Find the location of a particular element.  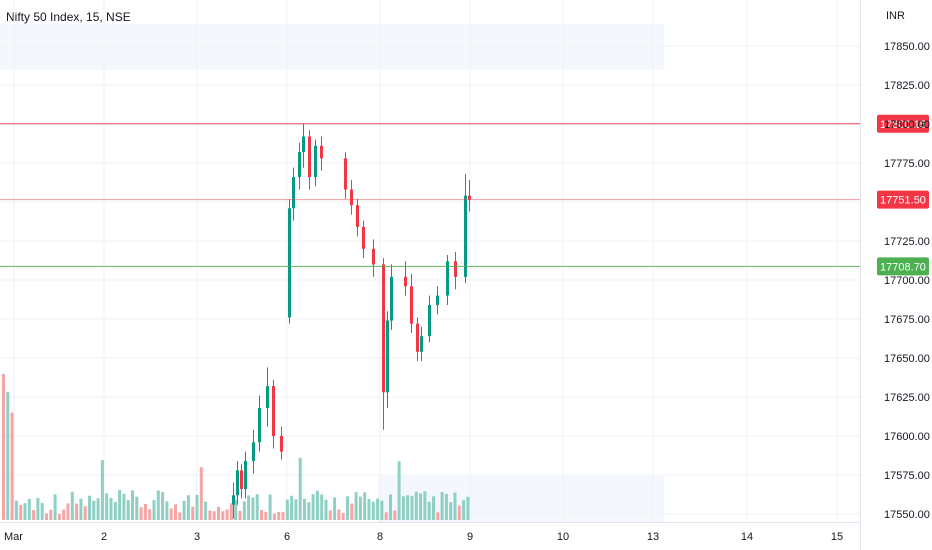

x-tick-label: 13 is located at coordinates (653, 537).